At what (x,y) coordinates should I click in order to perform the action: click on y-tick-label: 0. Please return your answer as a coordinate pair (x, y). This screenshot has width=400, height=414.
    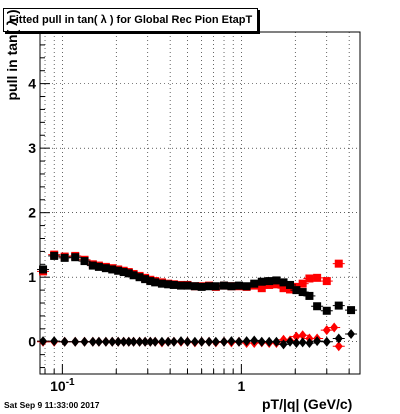
    Looking at the image, I should click on (32, 342).